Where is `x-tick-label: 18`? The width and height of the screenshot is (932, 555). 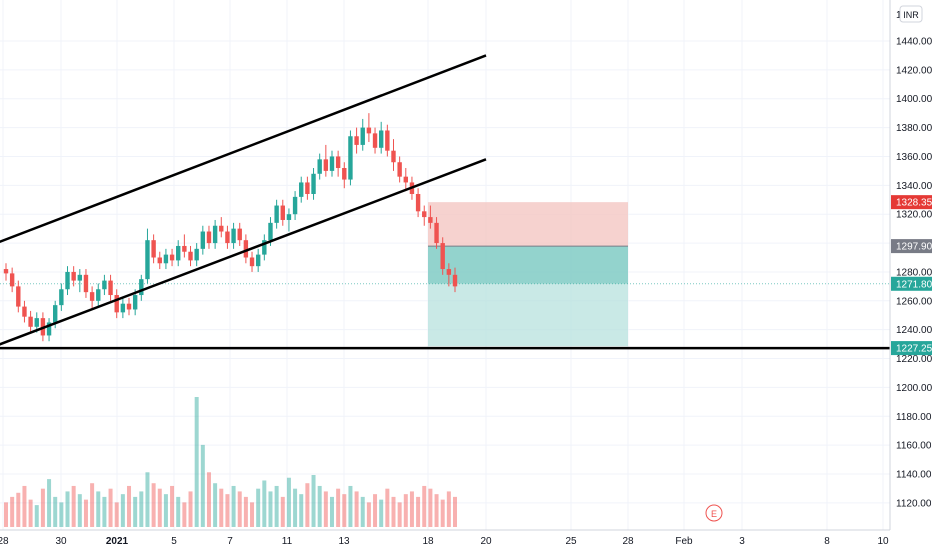
x-tick-label: 18 is located at coordinates (428, 541).